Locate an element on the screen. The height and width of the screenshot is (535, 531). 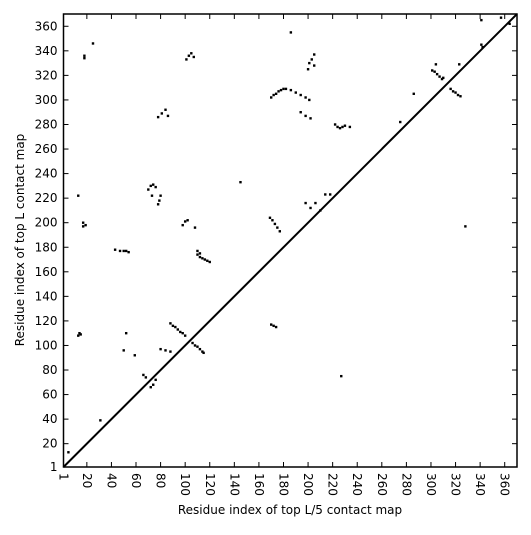
y-tick-label: 100 is located at coordinates (46, 345).